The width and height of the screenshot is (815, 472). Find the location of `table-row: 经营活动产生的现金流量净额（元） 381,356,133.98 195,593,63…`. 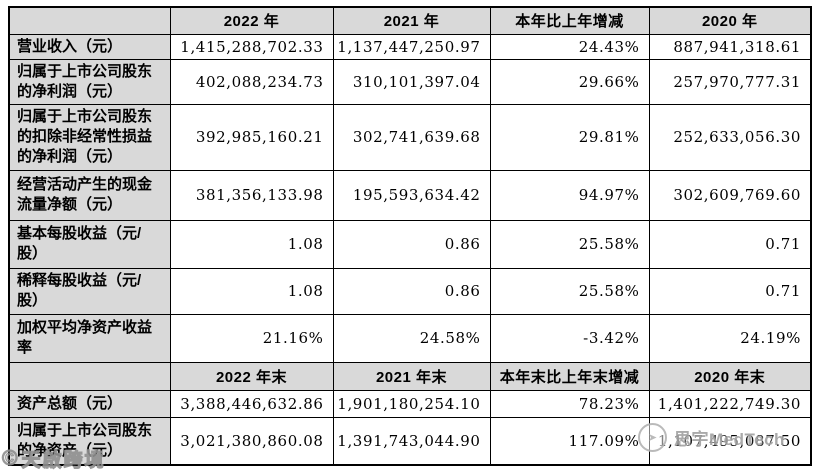

table-row: 经营活动产生的现金流量净额（元） 381,356,133.98 195,593,63… is located at coordinates (410, 195).